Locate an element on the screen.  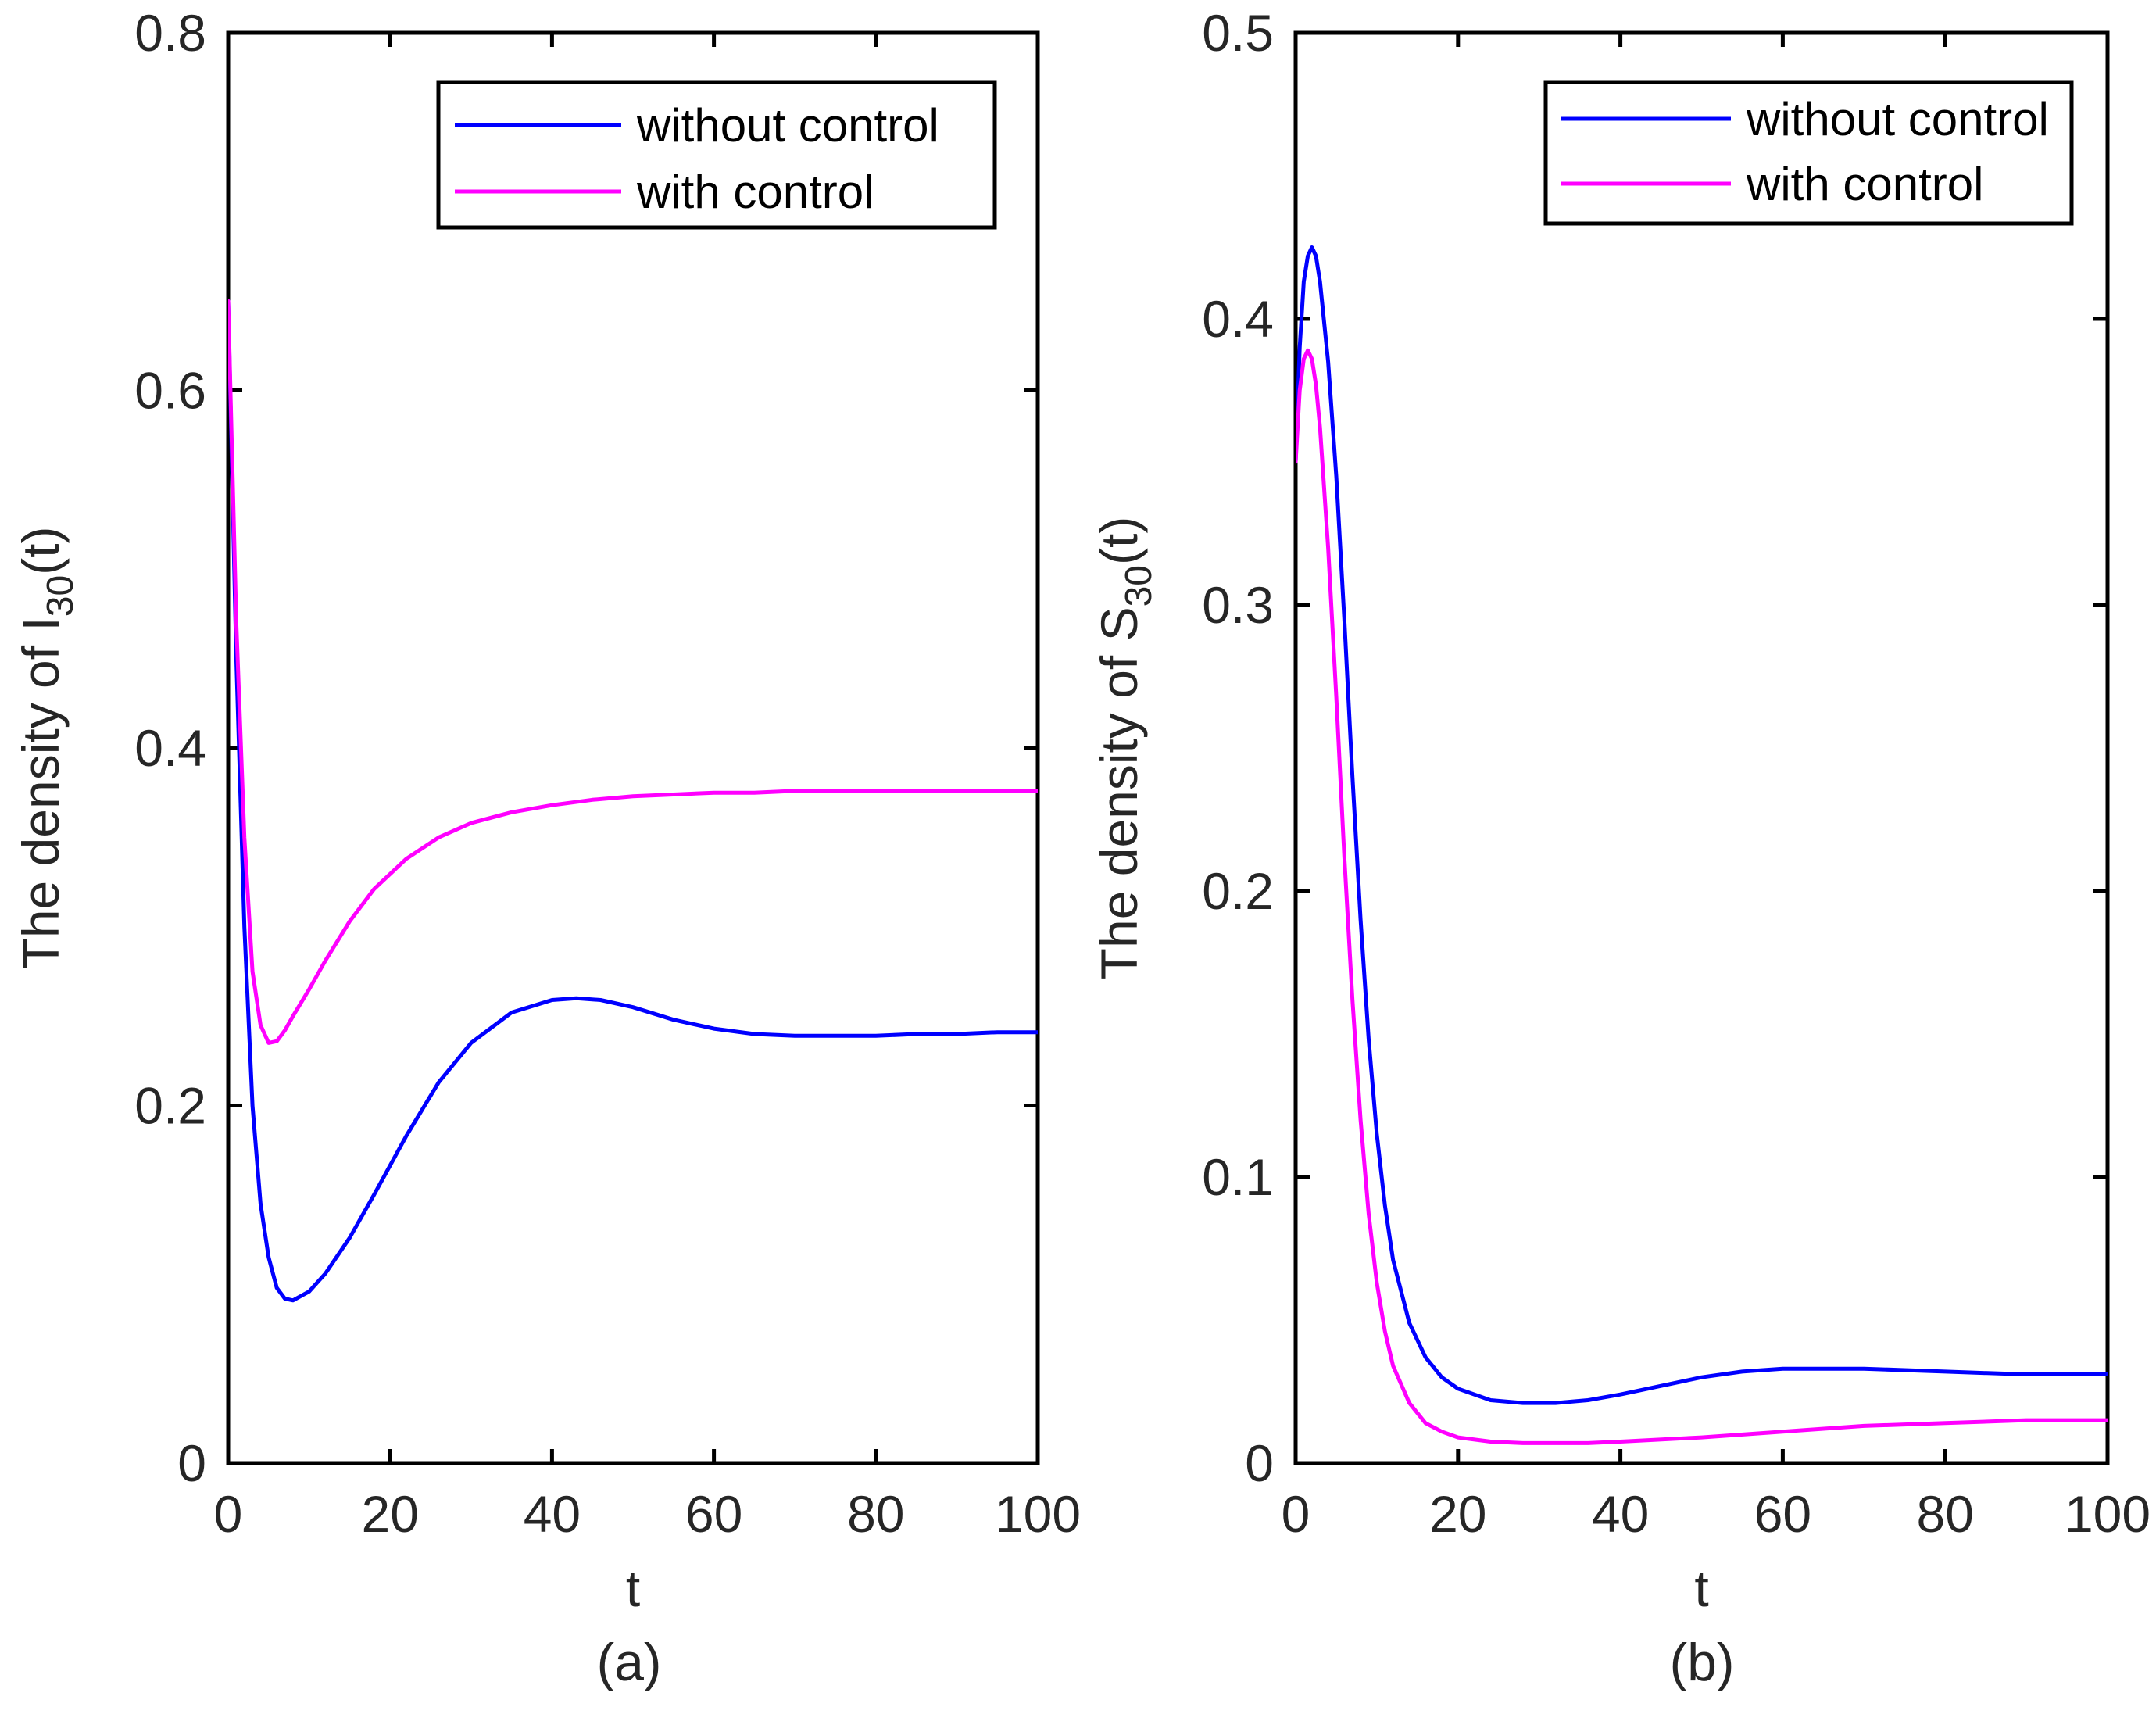
y-axis-label-prefix: The density of I is located at coordinates (41, 793).